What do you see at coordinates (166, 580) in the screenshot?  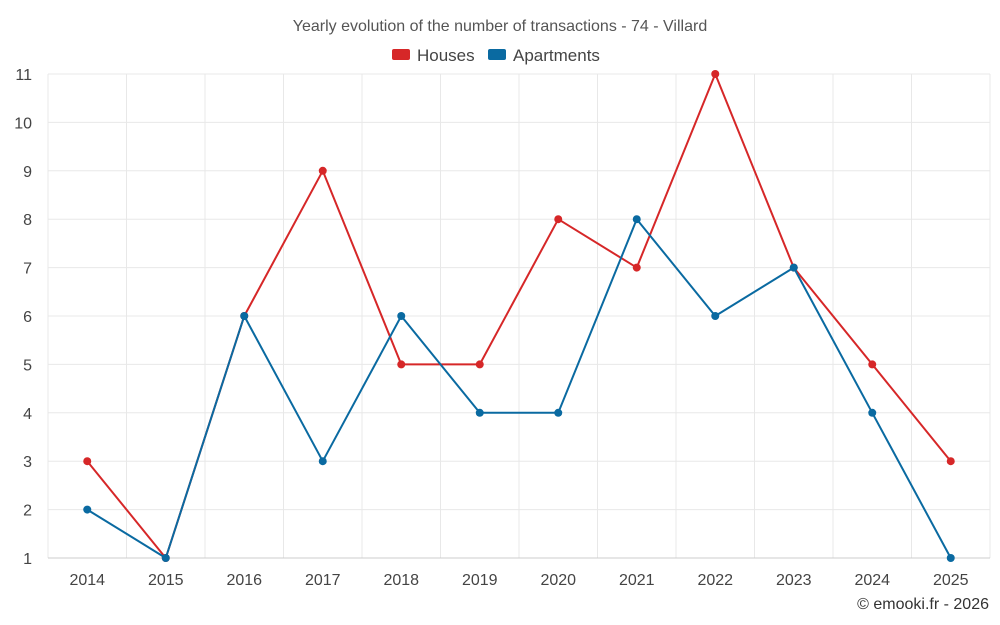 I see `x-tick-label: 2015` at bounding box center [166, 580].